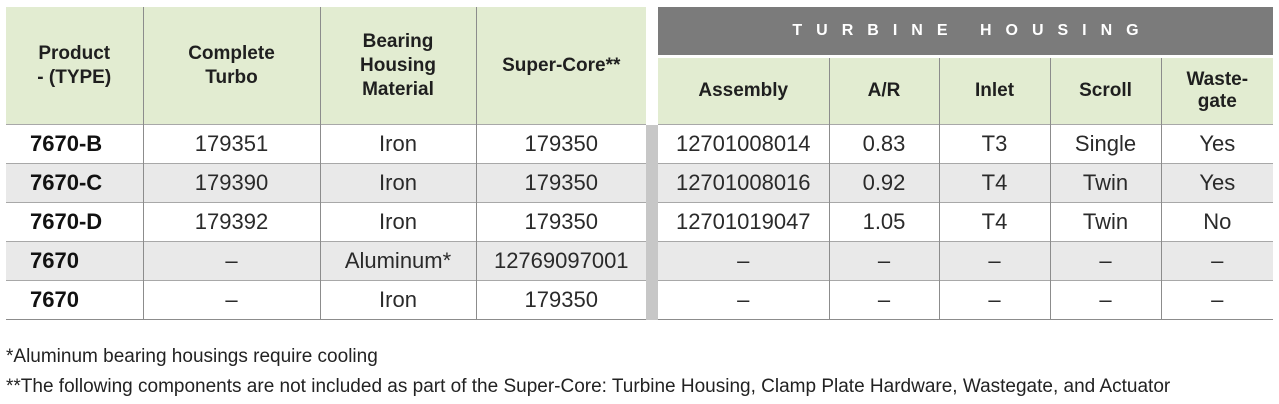 This screenshot has width=1279, height=404. What do you see at coordinates (966, 32) in the screenshot?
I see `header-turbine-housing-group: TURBINE HOUSING` at bounding box center [966, 32].